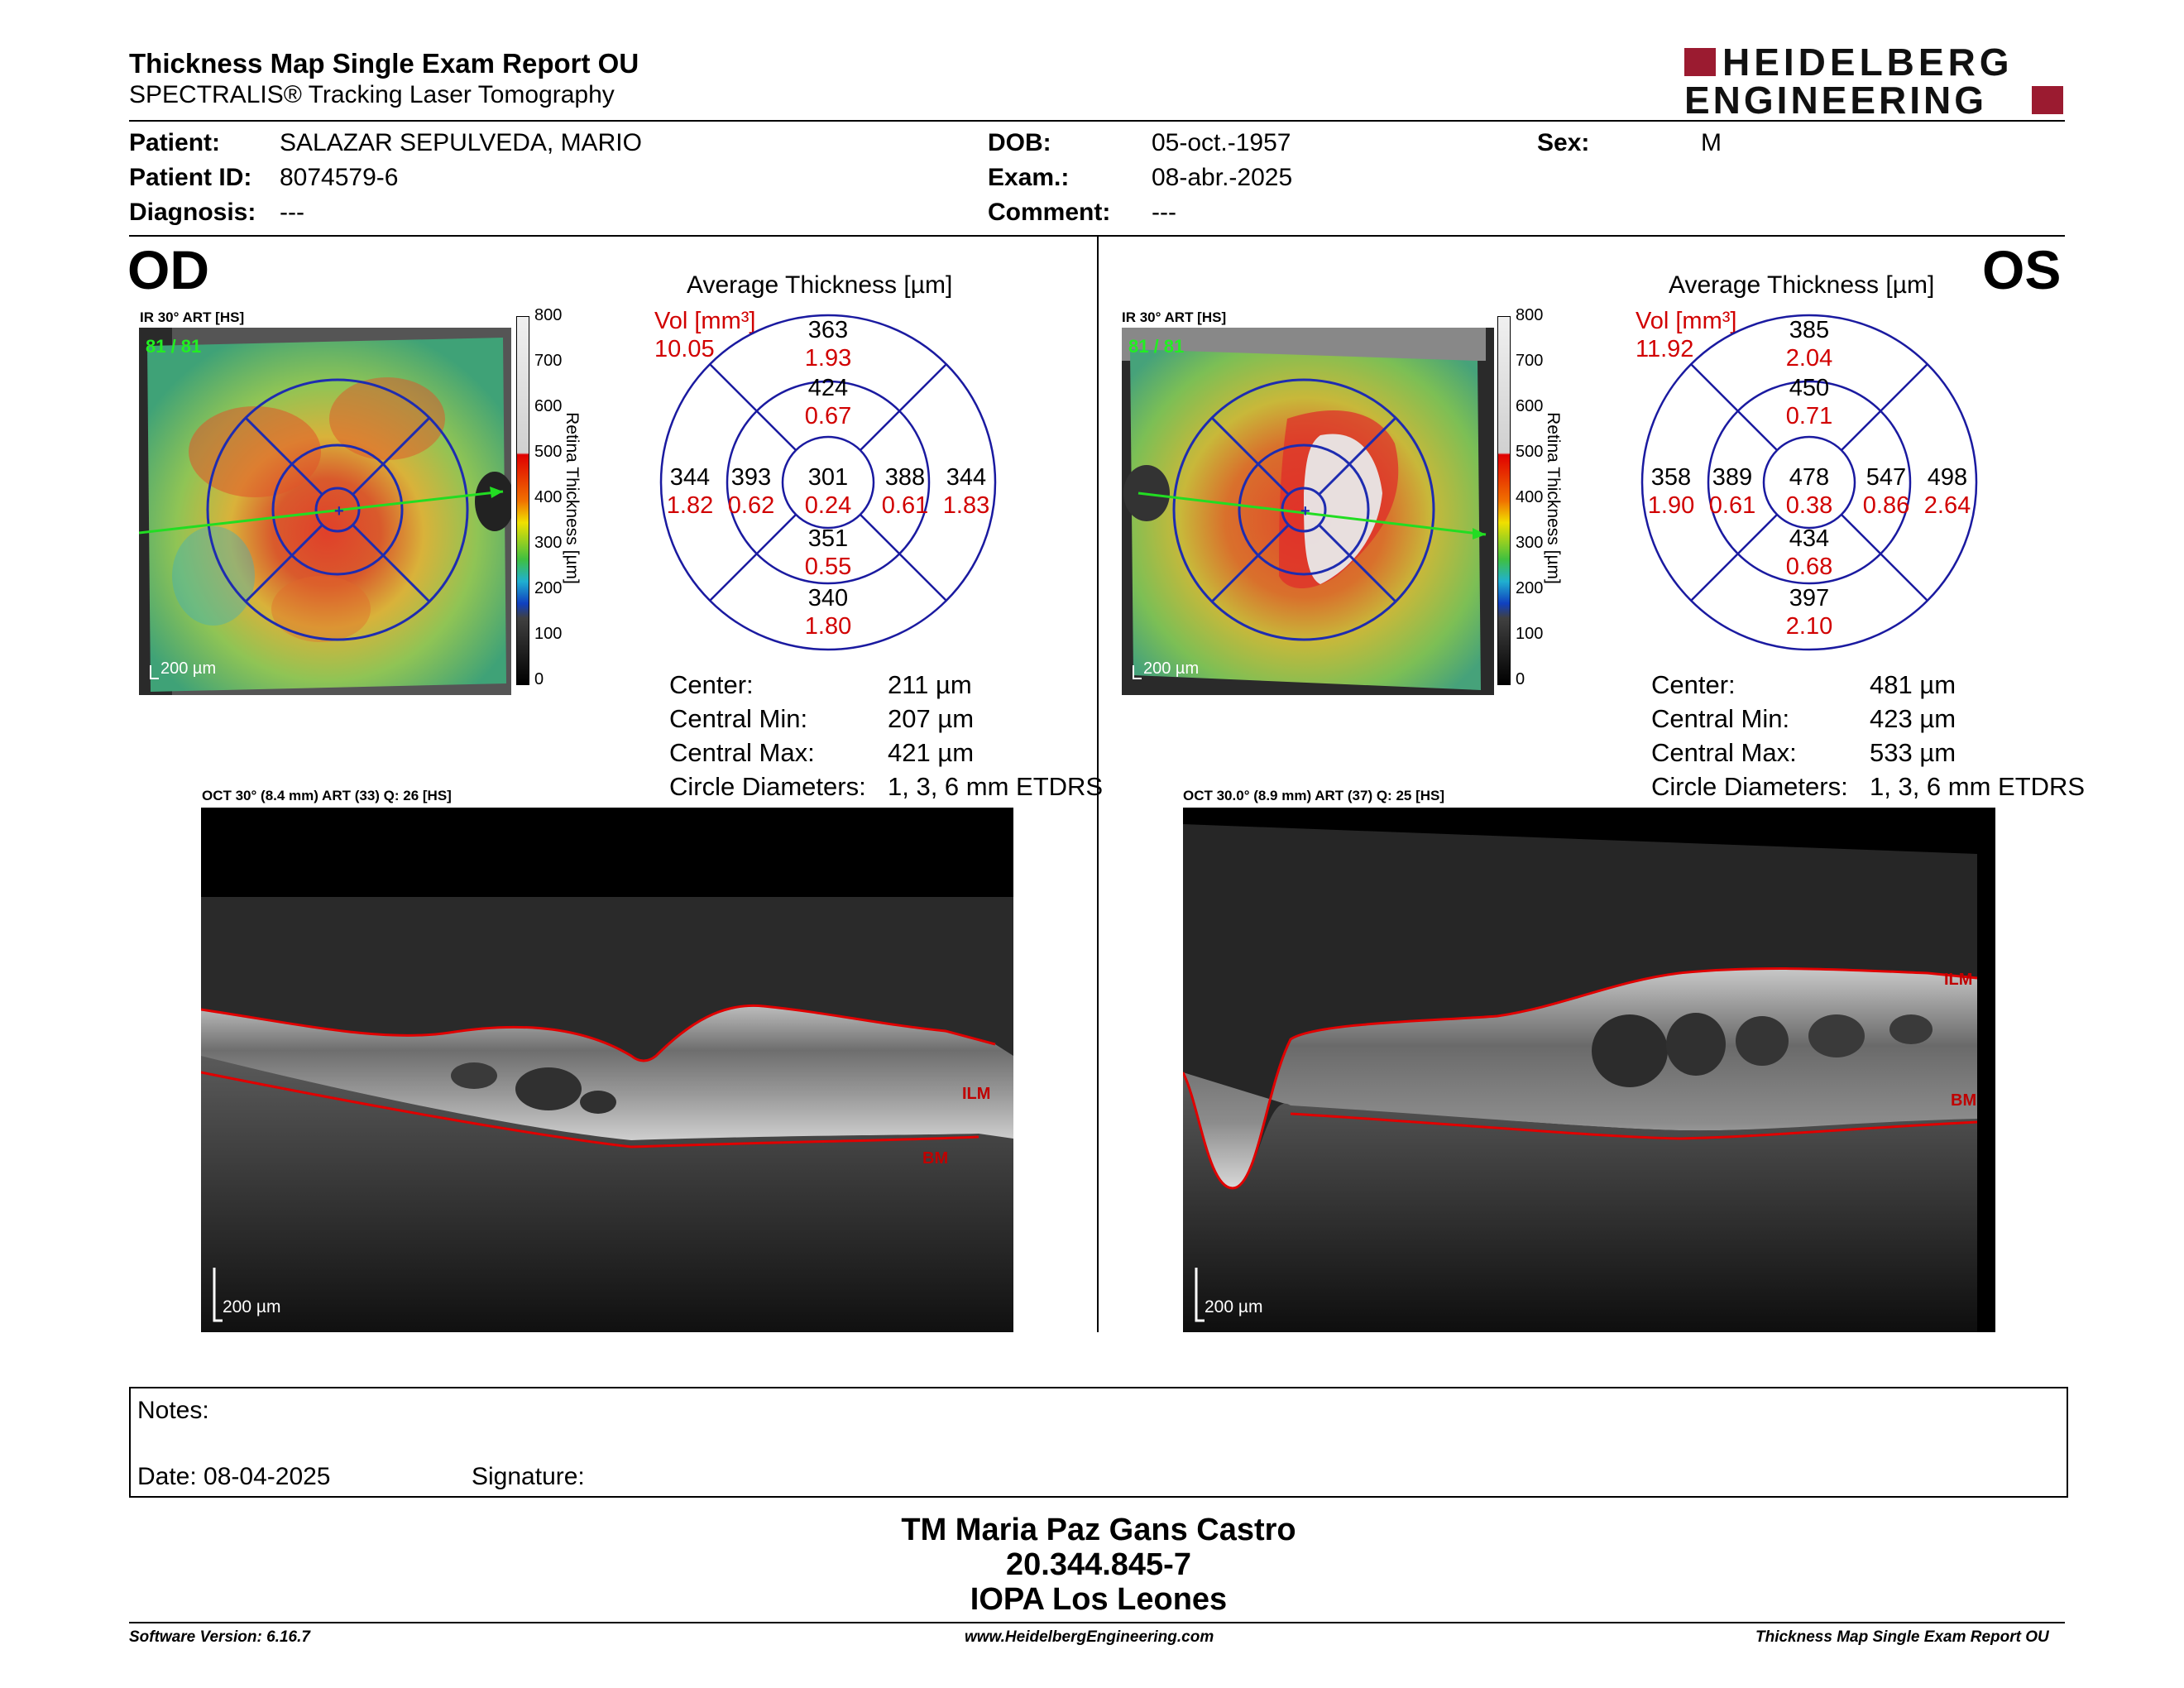  I want to click on os-bm-label: BM, so click(1963, 1100).